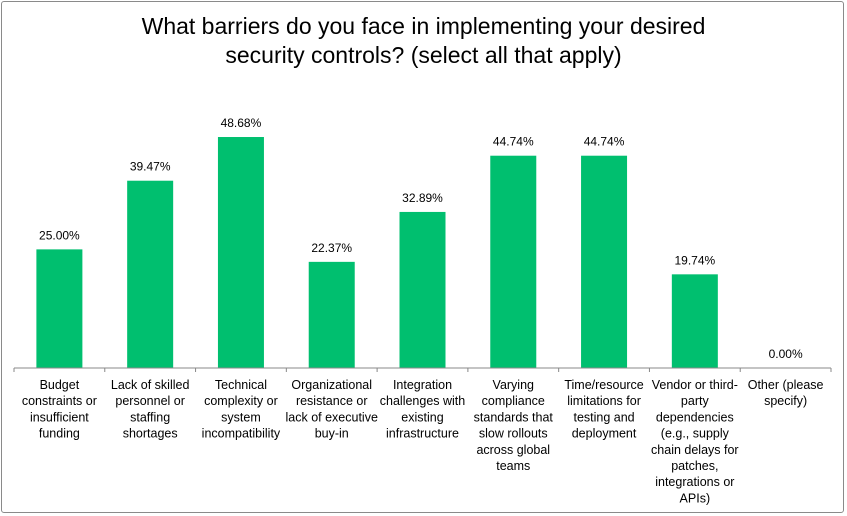 The height and width of the screenshot is (516, 847). What do you see at coordinates (695, 434) in the screenshot?
I see `x-tick-label: (e.g., supply` at bounding box center [695, 434].